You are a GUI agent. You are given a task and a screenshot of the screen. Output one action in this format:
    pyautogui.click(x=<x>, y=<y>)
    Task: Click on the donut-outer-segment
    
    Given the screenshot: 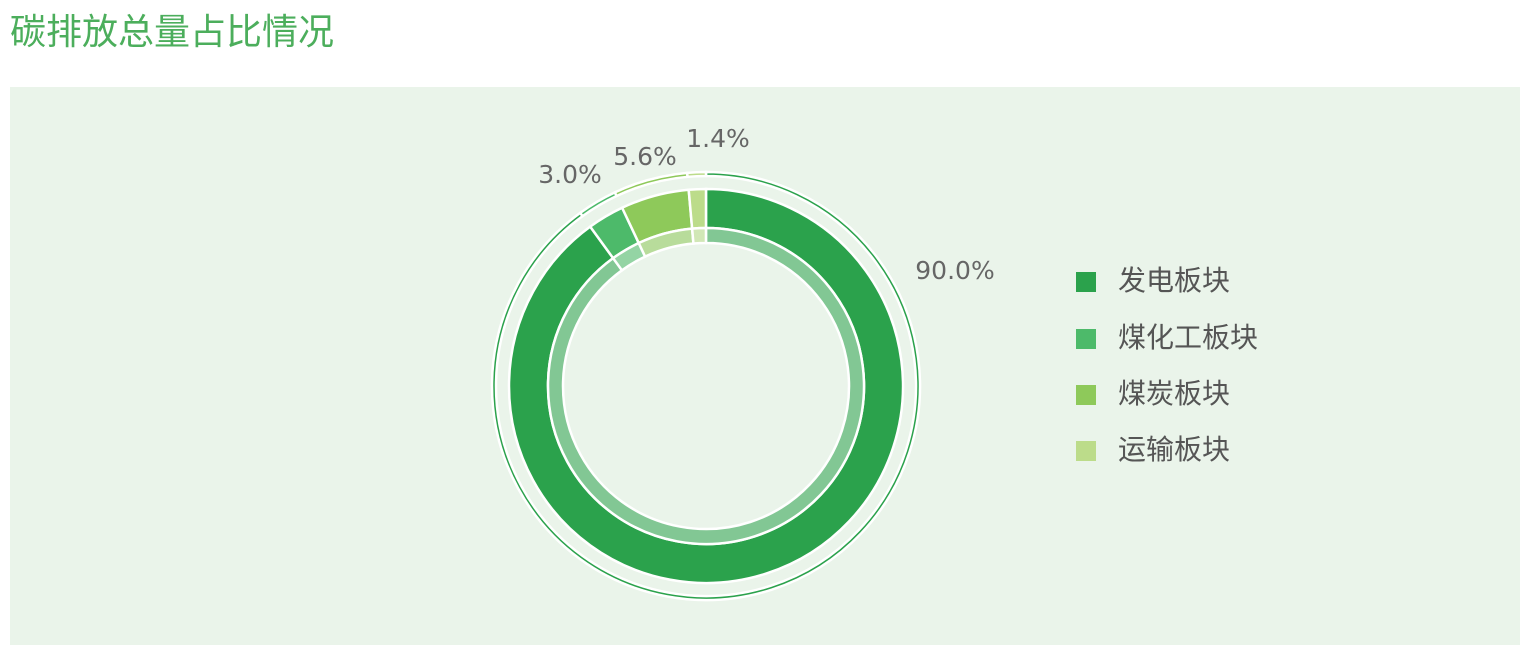 What is the action you would take?
    pyautogui.click(x=696, y=174)
    